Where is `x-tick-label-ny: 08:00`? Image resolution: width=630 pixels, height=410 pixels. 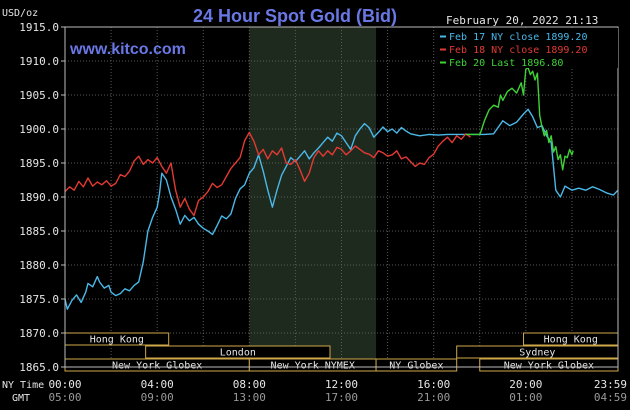
x-tick-label-ny: 08:00 is located at coordinates (249, 384).